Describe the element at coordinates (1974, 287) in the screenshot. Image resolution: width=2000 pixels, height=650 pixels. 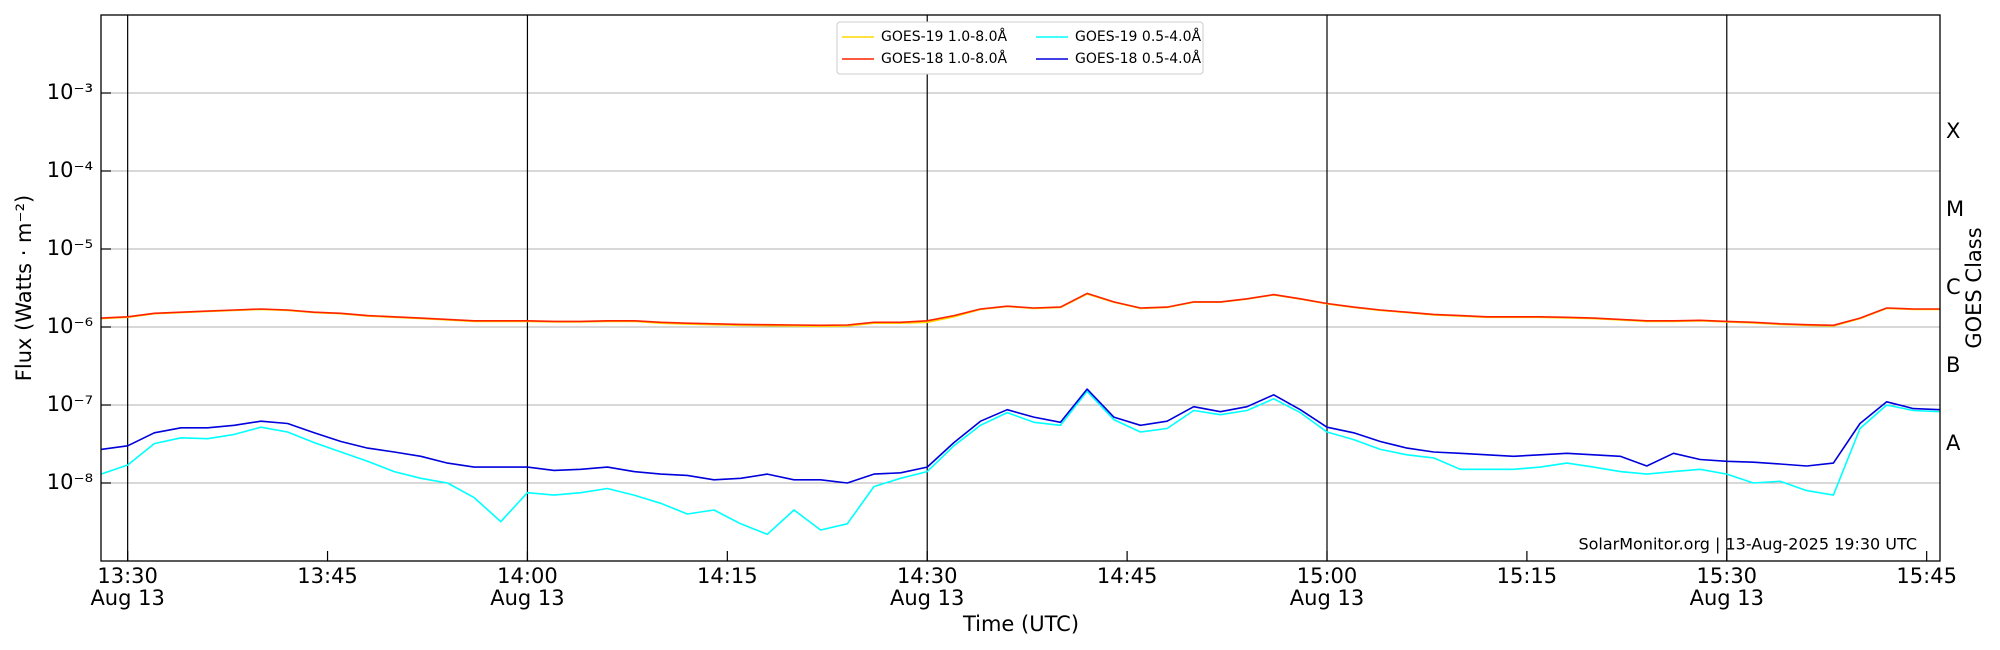
I see `y2-axis-label: GOES Class` at that location.